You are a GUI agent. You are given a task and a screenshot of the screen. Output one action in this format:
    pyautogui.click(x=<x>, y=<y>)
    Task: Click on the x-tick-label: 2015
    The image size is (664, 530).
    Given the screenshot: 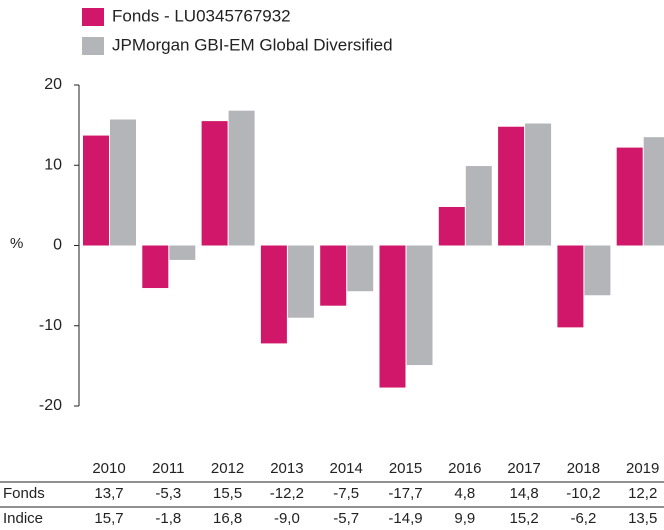 What is the action you would take?
    pyautogui.click(x=405, y=468)
    